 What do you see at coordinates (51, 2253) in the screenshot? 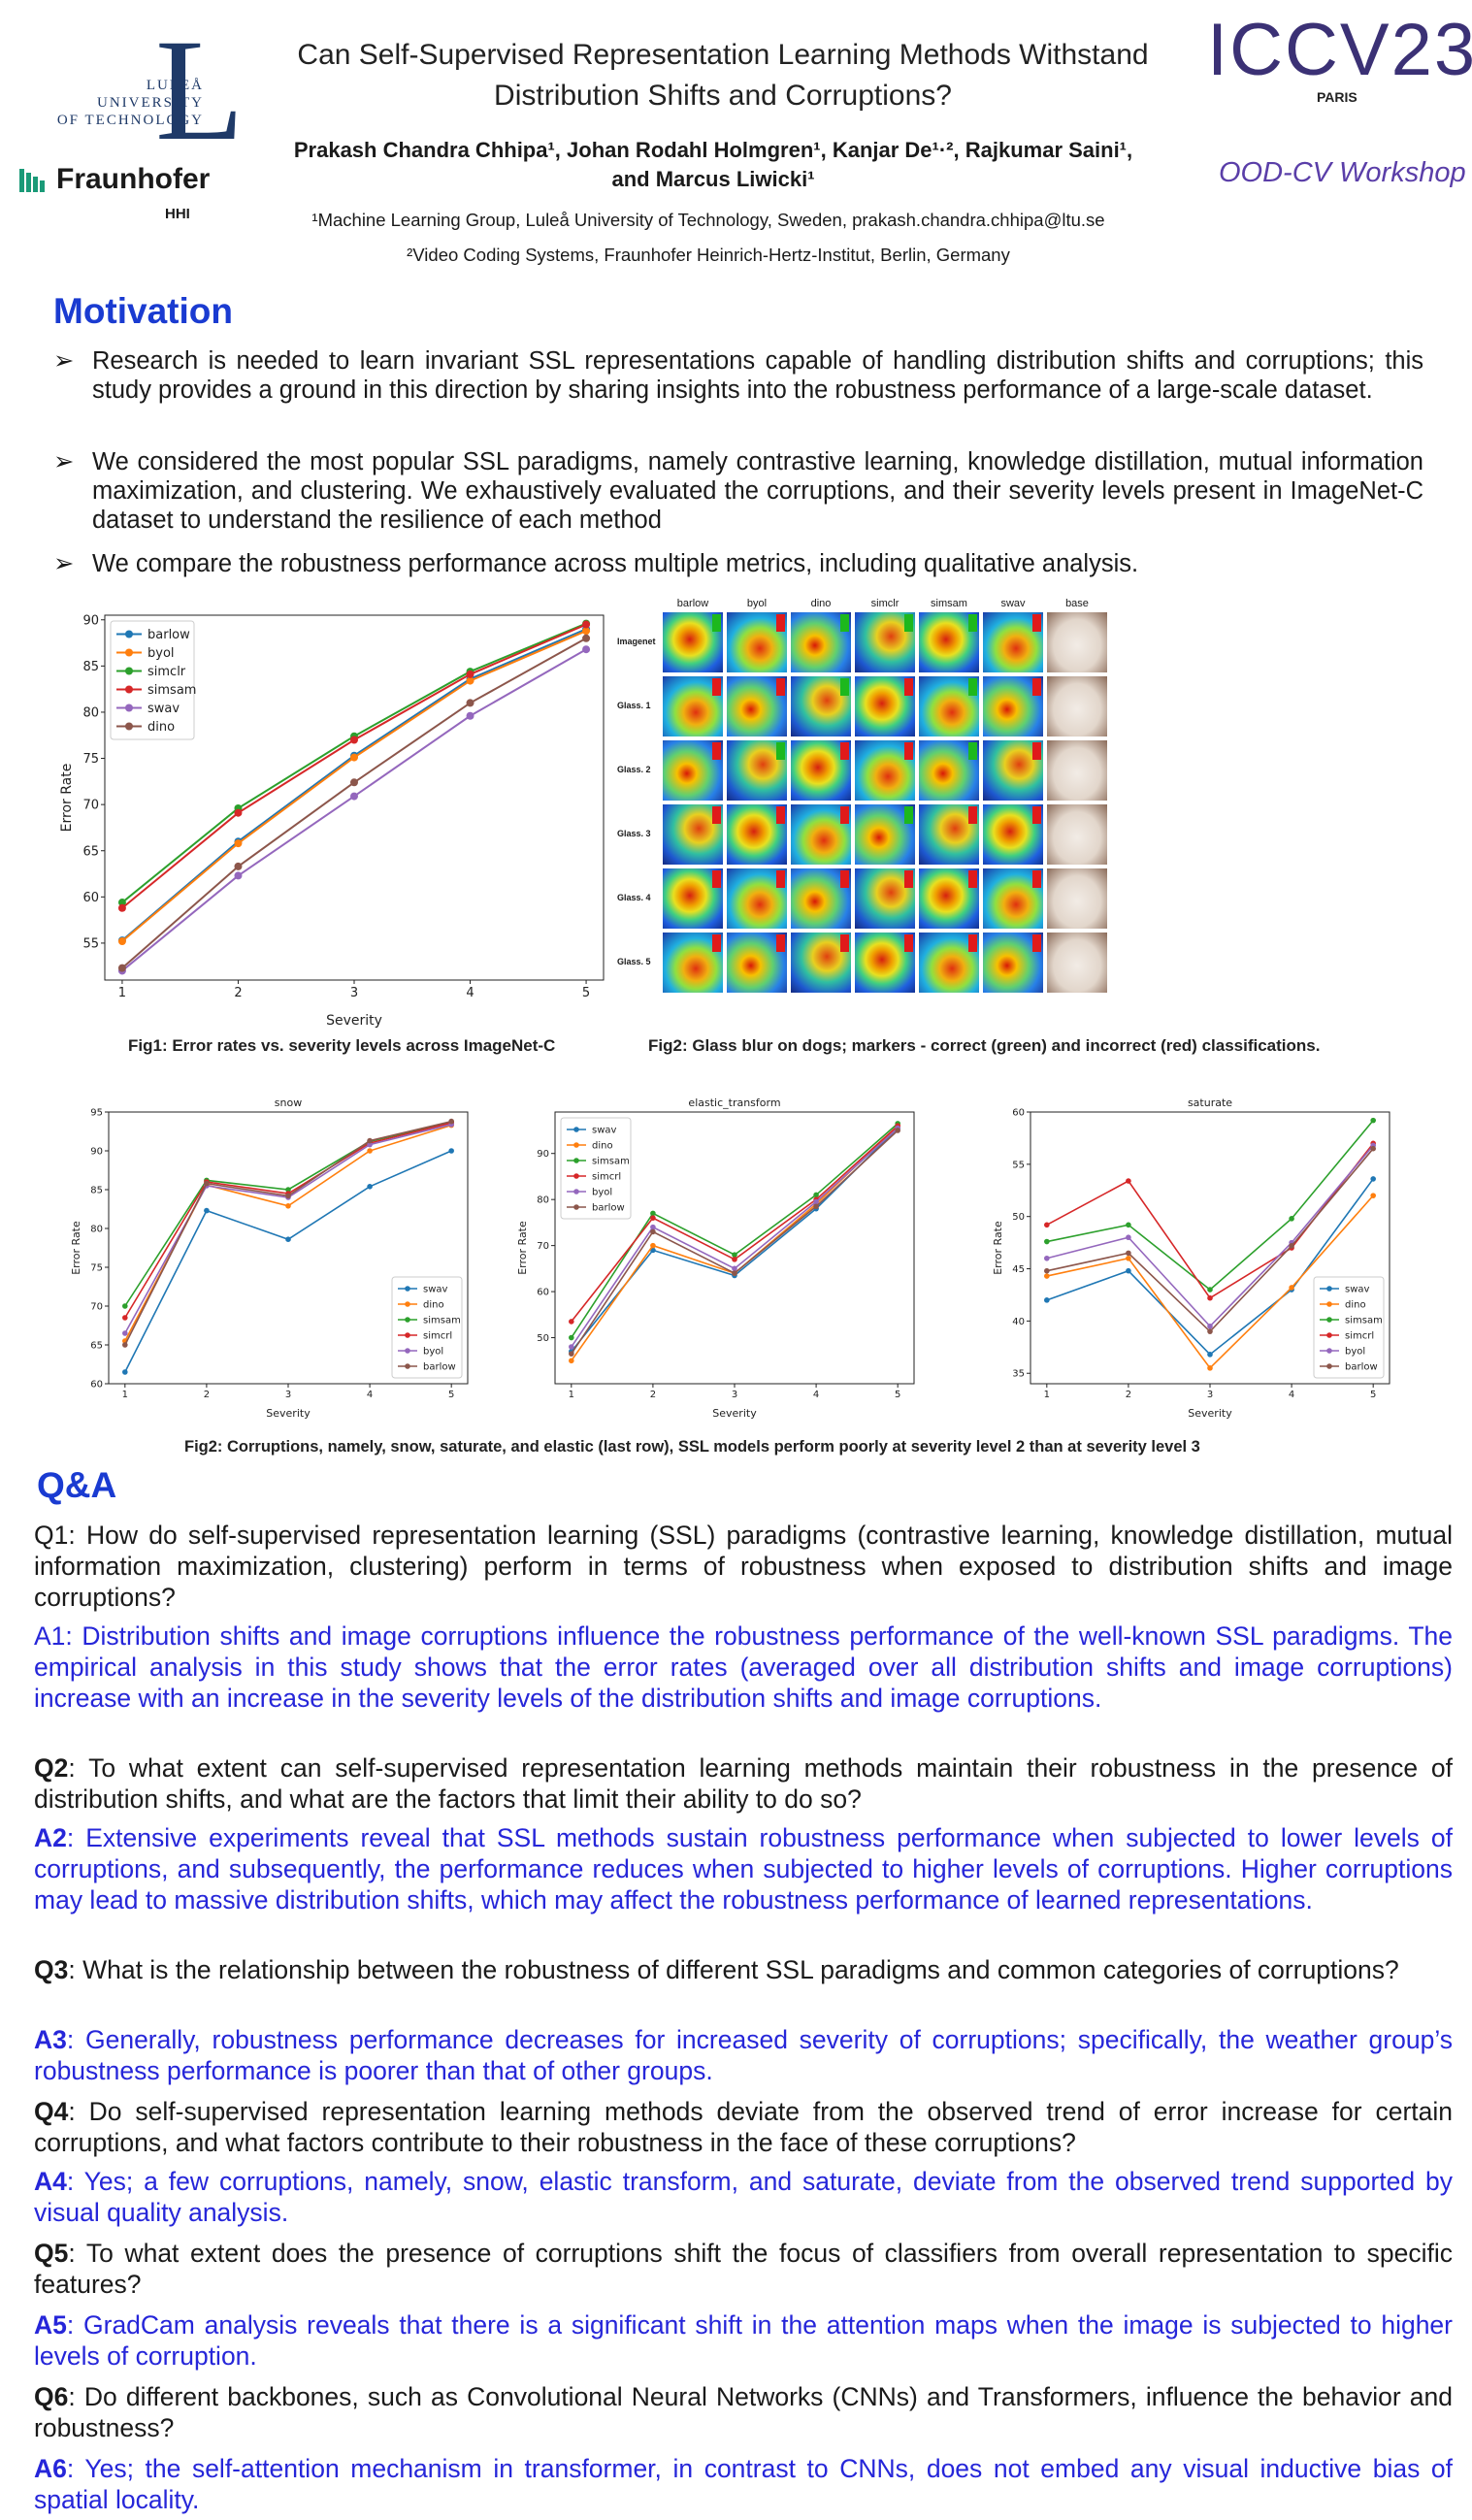
I see `q-label: Q5` at bounding box center [51, 2253].